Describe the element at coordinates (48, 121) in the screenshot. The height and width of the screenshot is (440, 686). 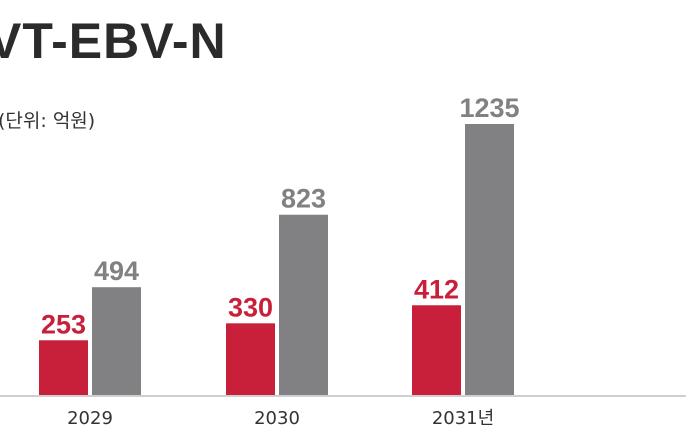
I see `unit-label: (단위: 억원)` at that location.